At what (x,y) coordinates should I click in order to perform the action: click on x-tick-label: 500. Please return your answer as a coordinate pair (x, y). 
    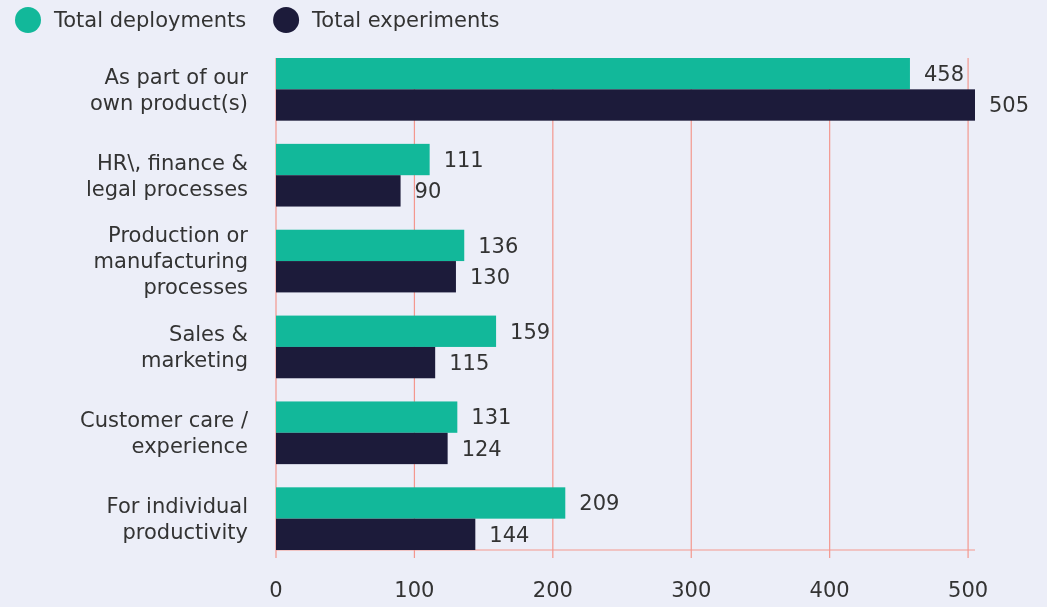
    Looking at the image, I should click on (968, 590).